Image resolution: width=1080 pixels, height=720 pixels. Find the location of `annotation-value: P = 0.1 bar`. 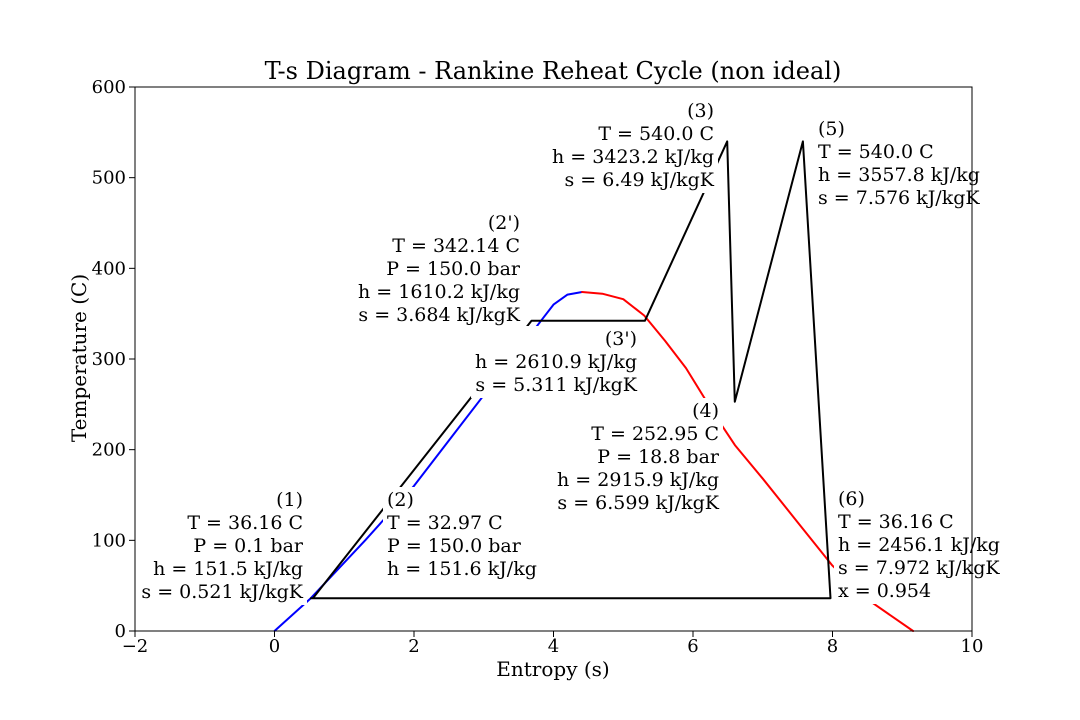

annotation-value: P = 0.1 bar is located at coordinates (248, 546).